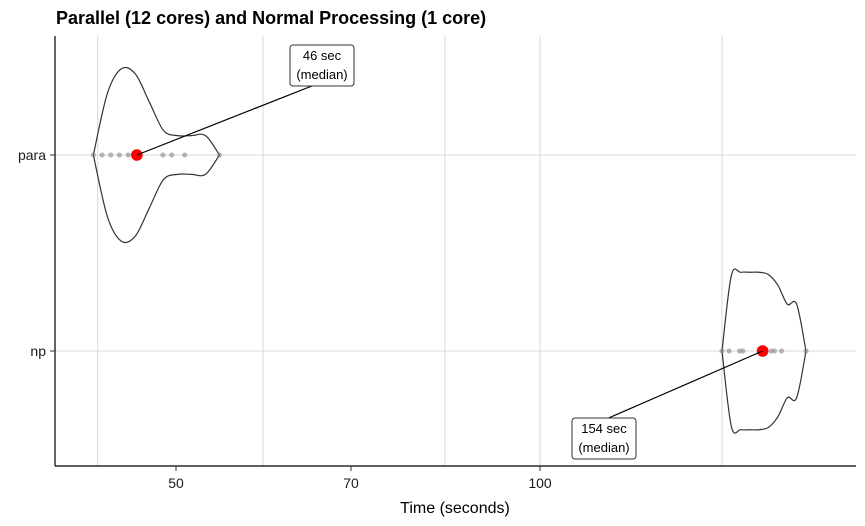 This screenshot has height=526, width=865. What do you see at coordinates (683, 385) in the screenshot?
I see `annotation-leader-np` at bounding box center [683, 385].